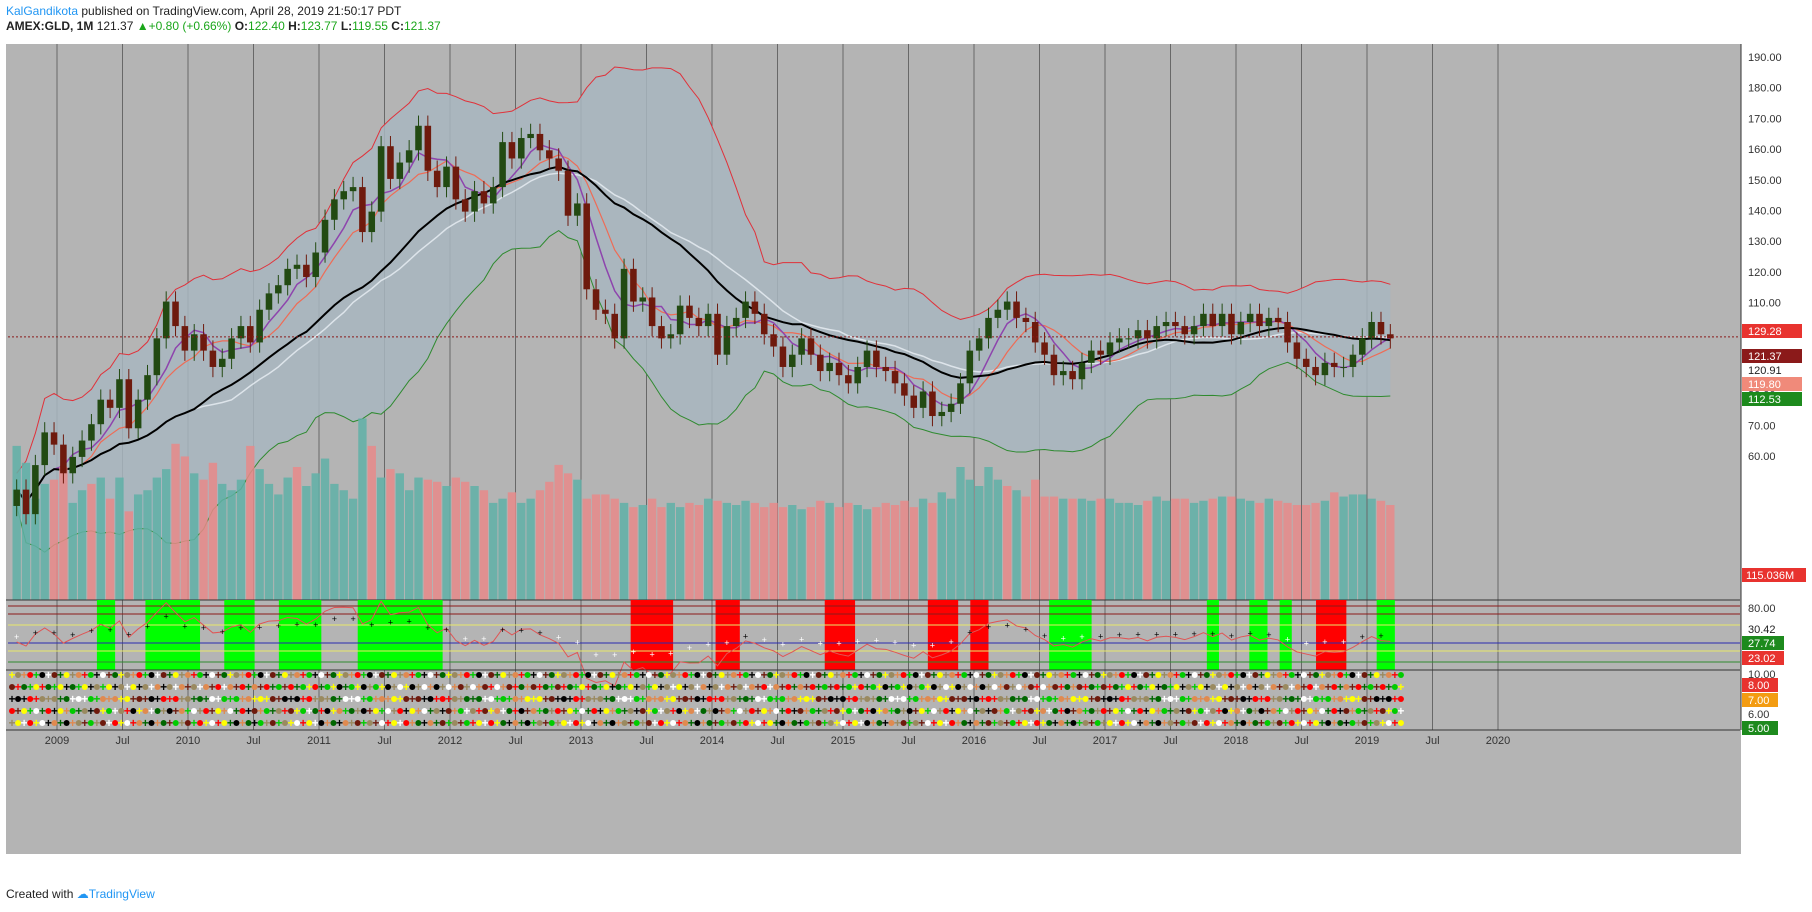  Describe the element at coordinates (121, 894) in the screenshot. I see `tradingview-brand: TradingView` at that location.